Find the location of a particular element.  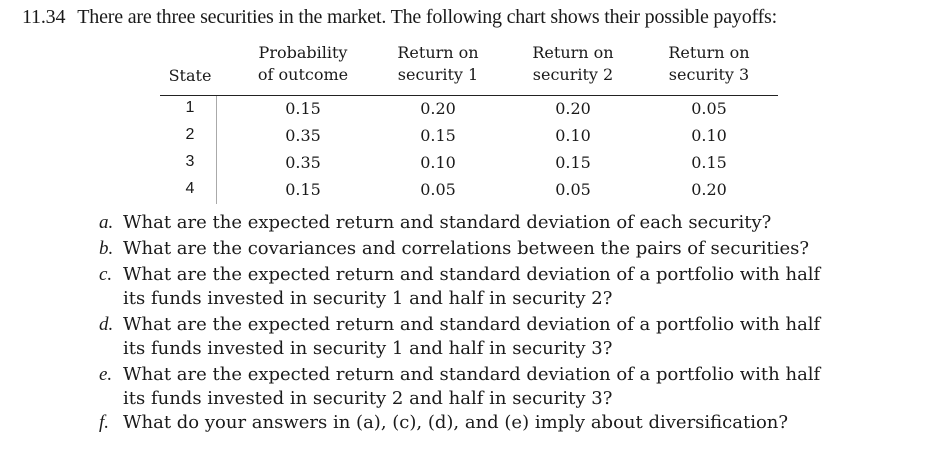

header-rule is located at coordinates (469, 95).